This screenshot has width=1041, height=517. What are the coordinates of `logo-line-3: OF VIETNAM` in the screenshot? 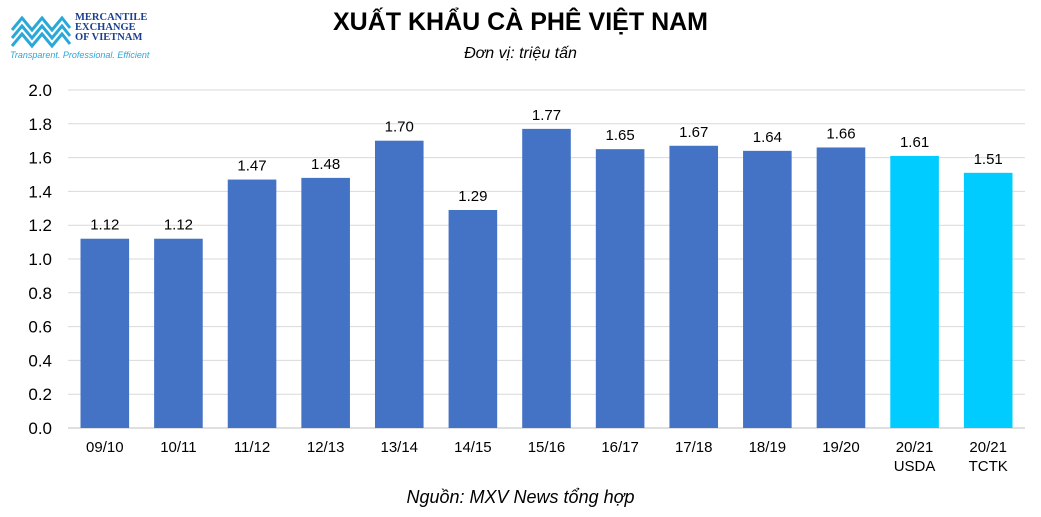 It's located at (109, 37).